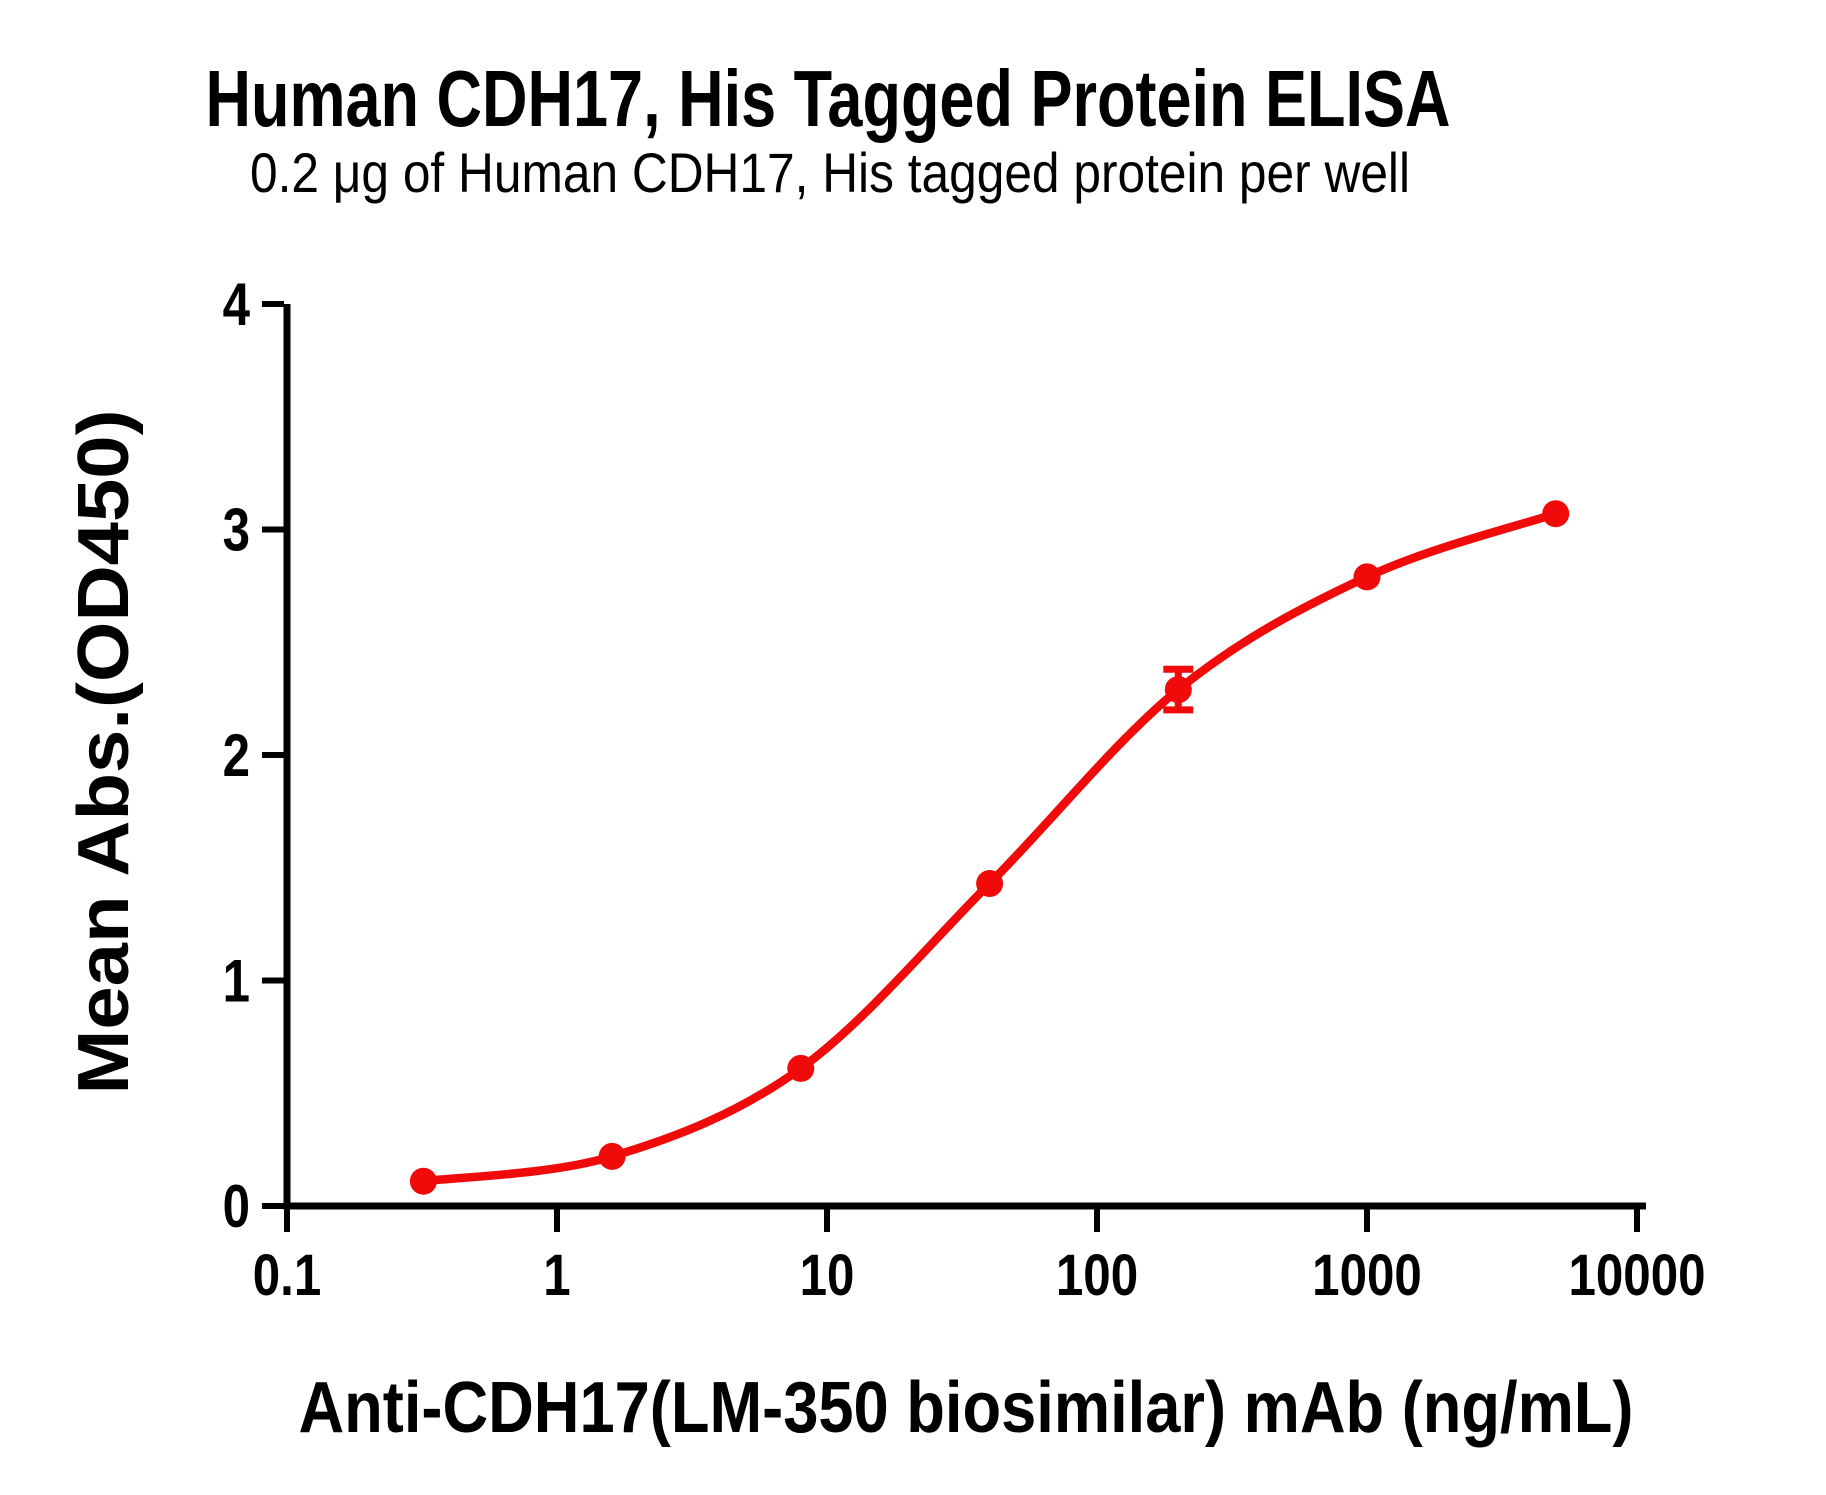 This screenshot has height=1495, width=1826. I want to click on y-tick-label: 0, so click(236, 1206).